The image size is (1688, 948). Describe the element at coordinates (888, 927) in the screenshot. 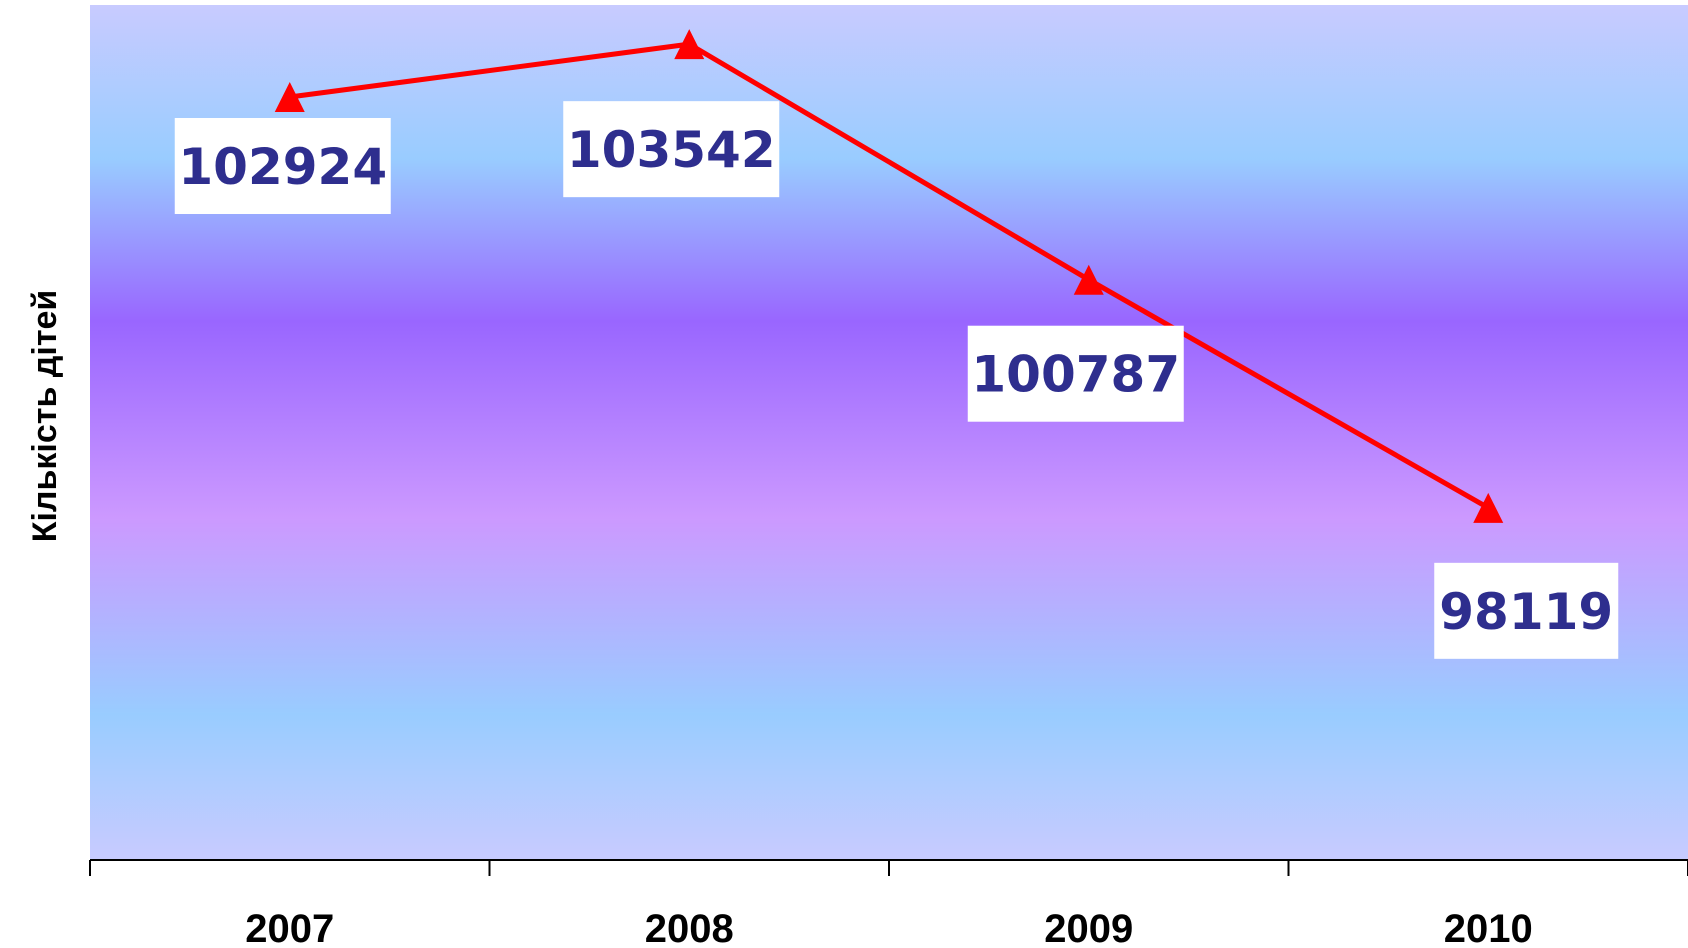

I see `x-axis-tick-labels: 2007 2008 2009 2010` at that location.